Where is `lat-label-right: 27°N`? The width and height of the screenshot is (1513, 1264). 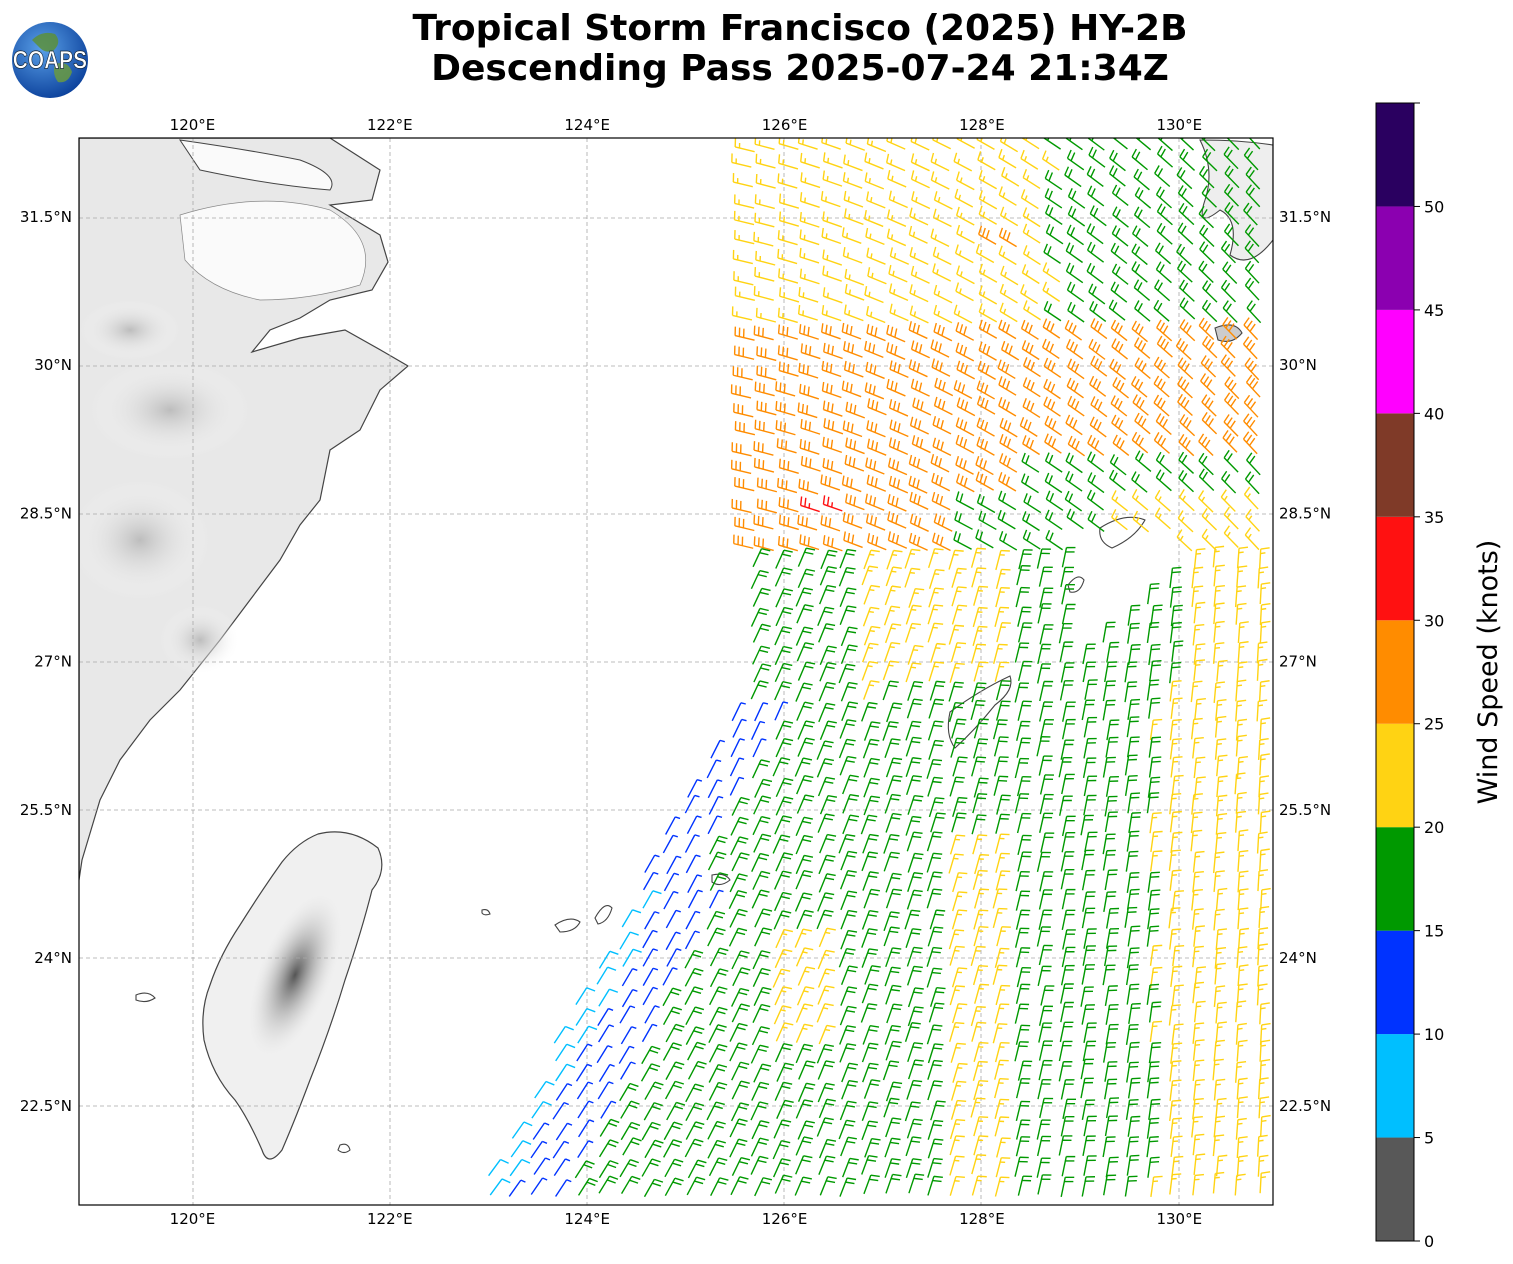 lat-label-right: 27°N is located at coordinates (1298, 662).